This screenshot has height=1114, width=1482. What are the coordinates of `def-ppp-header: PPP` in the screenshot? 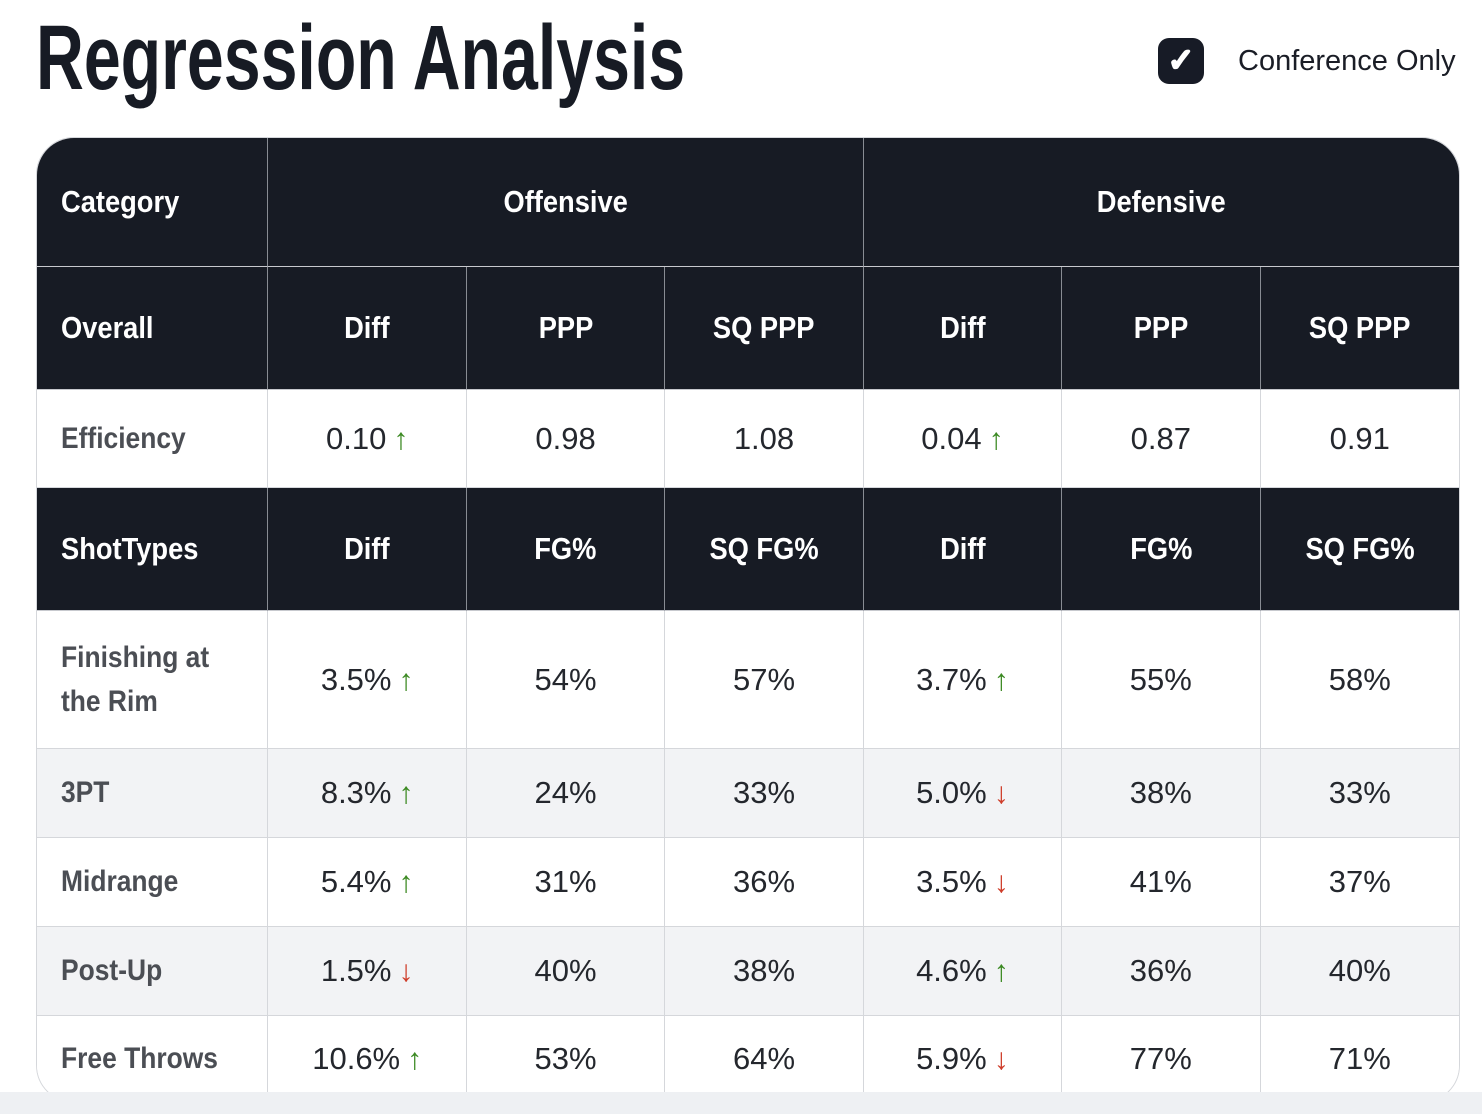 It's located at (1161, 328).